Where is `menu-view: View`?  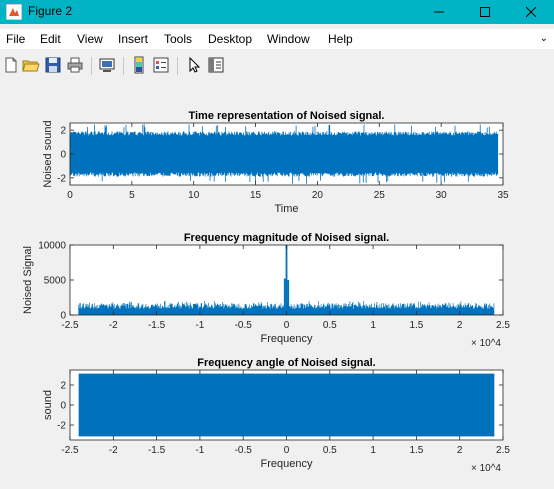
menu-view: View is located at coordinates (90, 39).